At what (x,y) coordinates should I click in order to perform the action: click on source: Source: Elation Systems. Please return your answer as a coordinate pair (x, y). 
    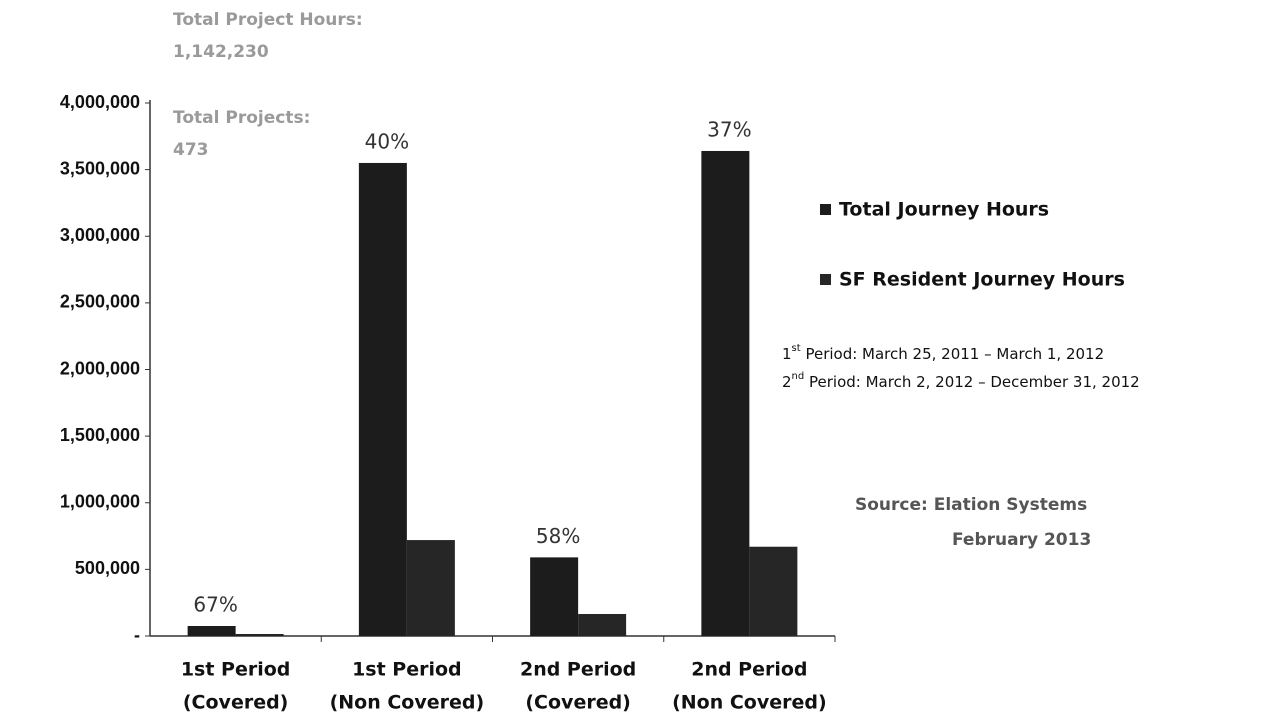
    Looking at the image, I should click on (971, 505).